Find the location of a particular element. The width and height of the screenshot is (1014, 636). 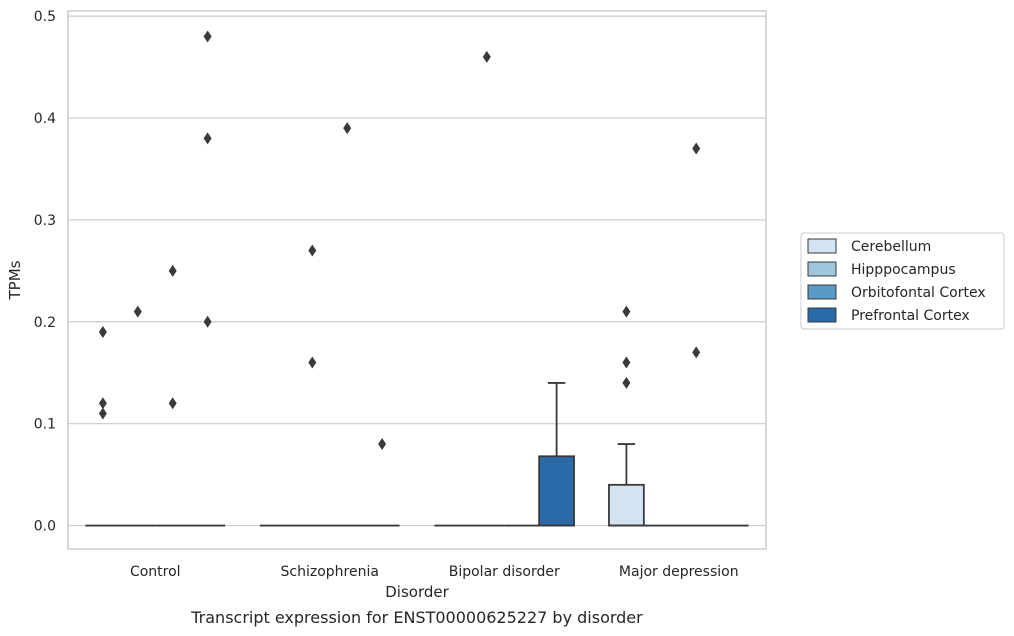

legend-label: Prefrontal Cortex is located at coordinates (910, 316).